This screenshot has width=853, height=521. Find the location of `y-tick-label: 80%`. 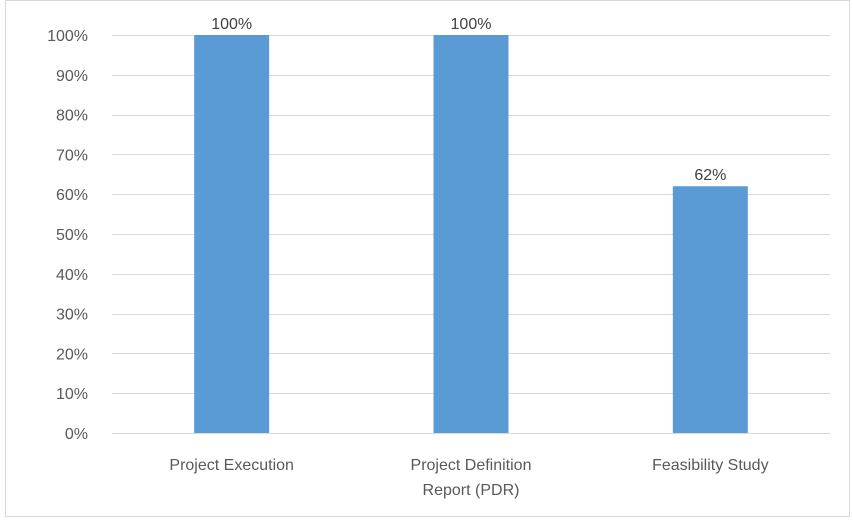

y-tick-label: 80% is located at coordinates (72, 116).